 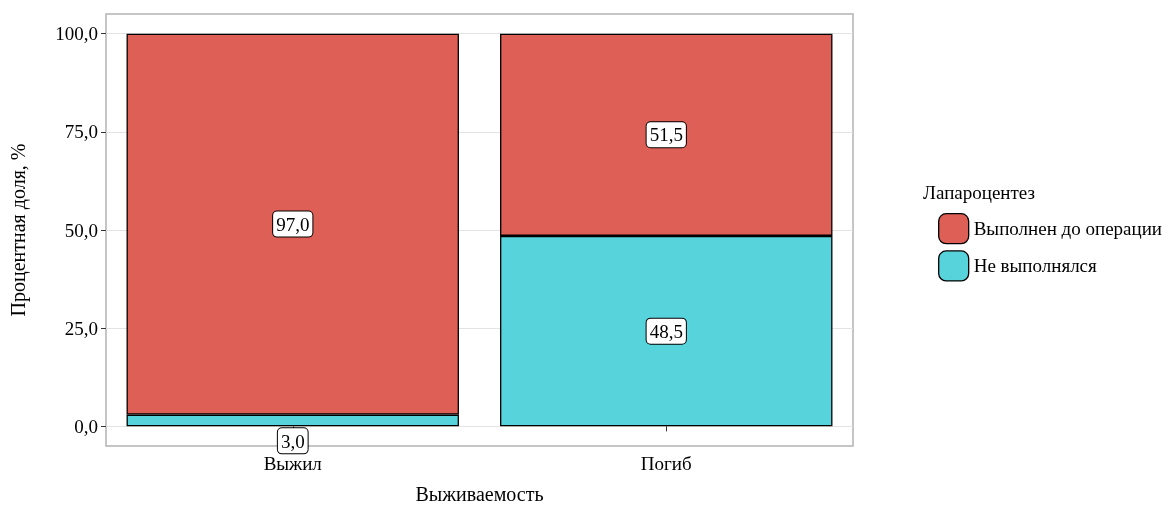 I want to click on y-tick-label: 100,0, so click(x=76, y=34).